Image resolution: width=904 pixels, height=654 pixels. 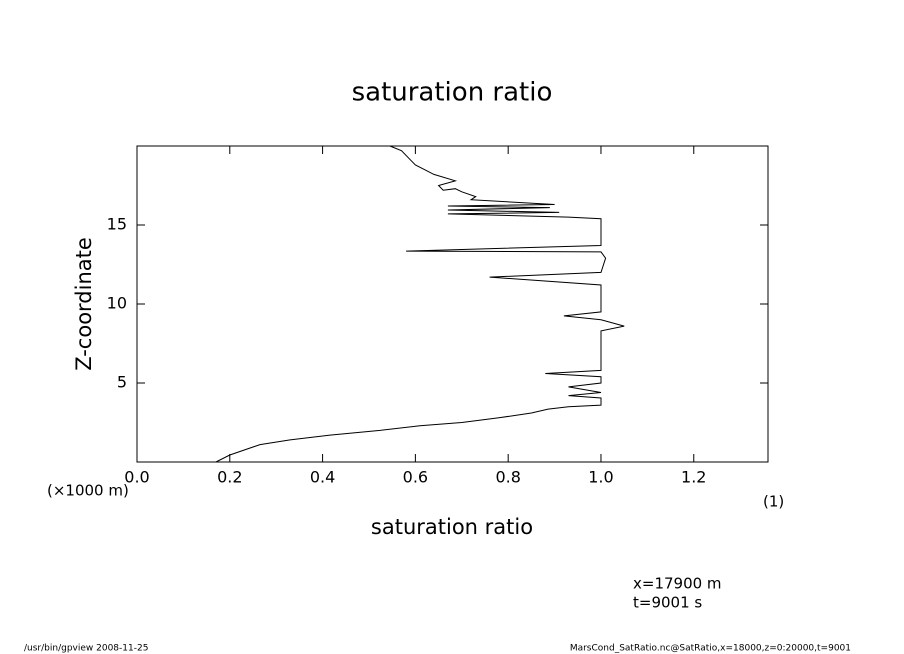 I want to click on y-tick-label: 15, so click(x=117, y=224).